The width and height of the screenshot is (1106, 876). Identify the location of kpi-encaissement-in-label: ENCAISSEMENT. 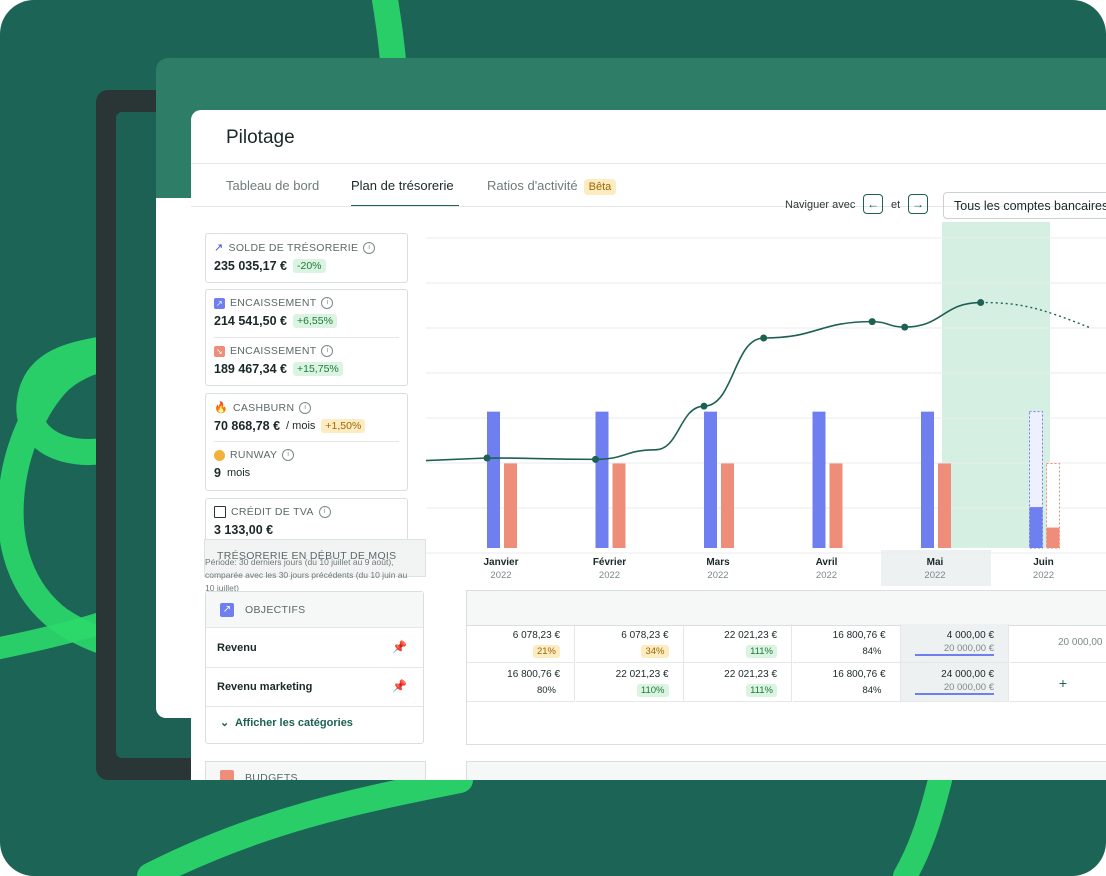
(273, 303).